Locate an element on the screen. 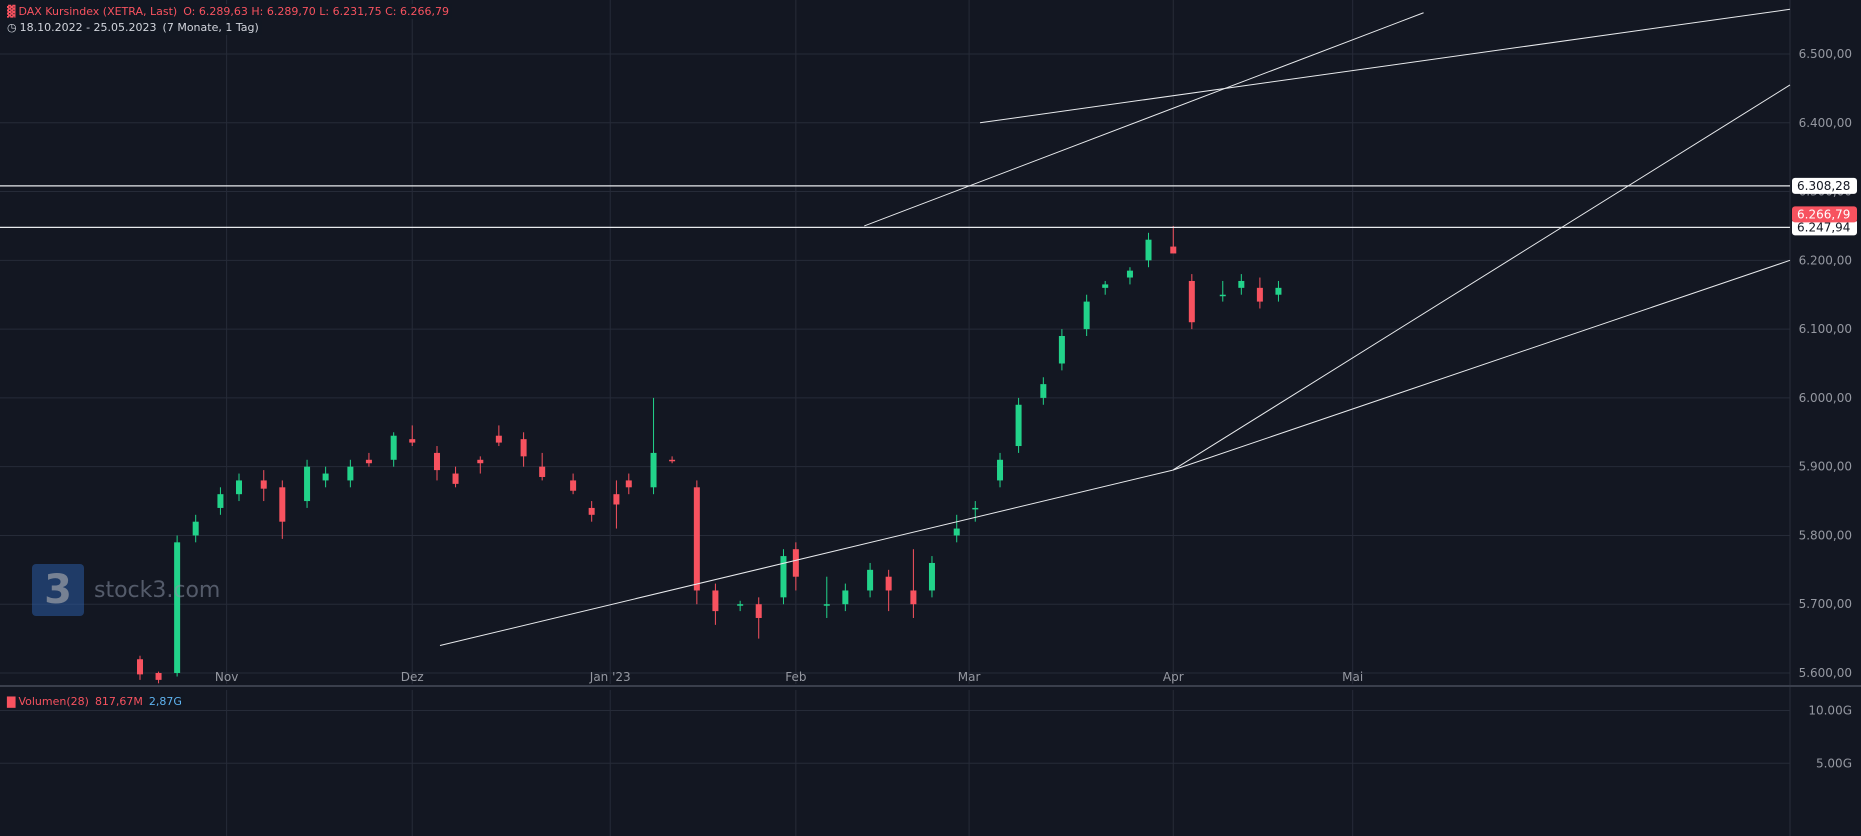 The height and width of the screenshot is (836, 1861). volume-tick-label: 10.00G is located at coordinates (1830, 711).